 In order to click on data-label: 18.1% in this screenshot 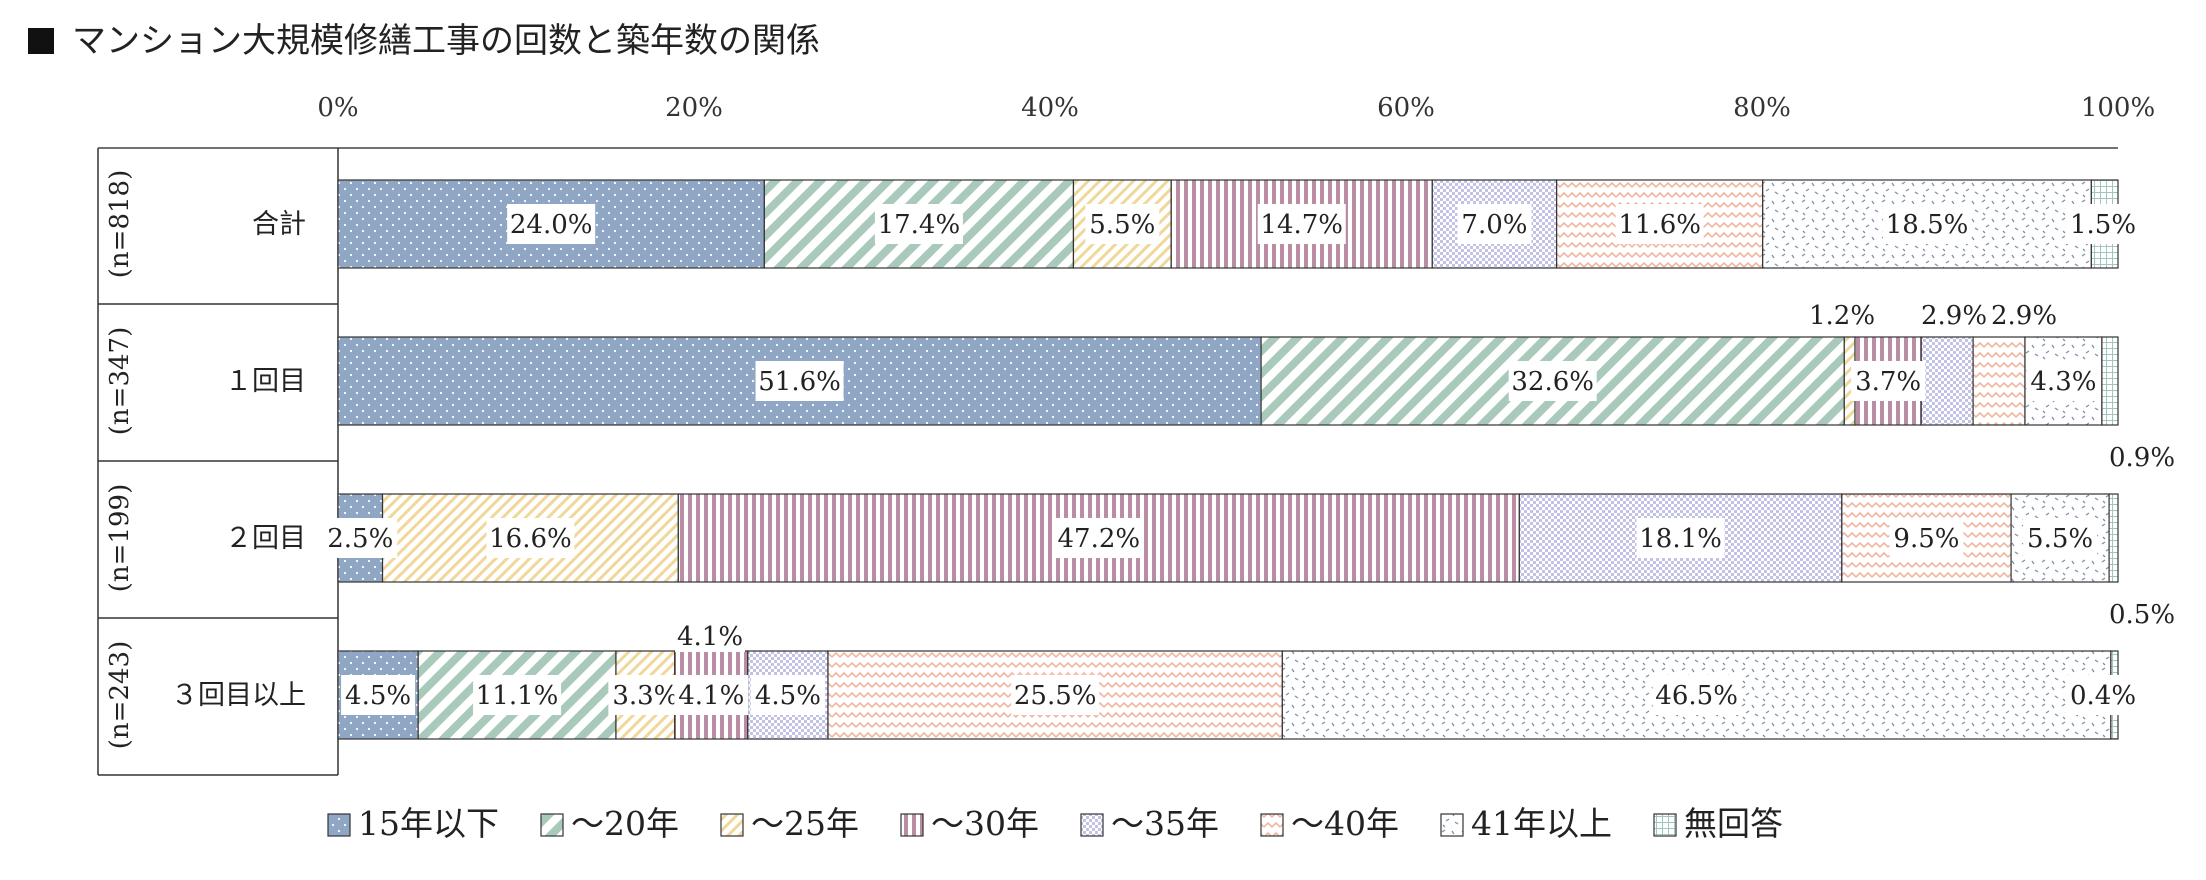, I will do `click(1680, 539)`.